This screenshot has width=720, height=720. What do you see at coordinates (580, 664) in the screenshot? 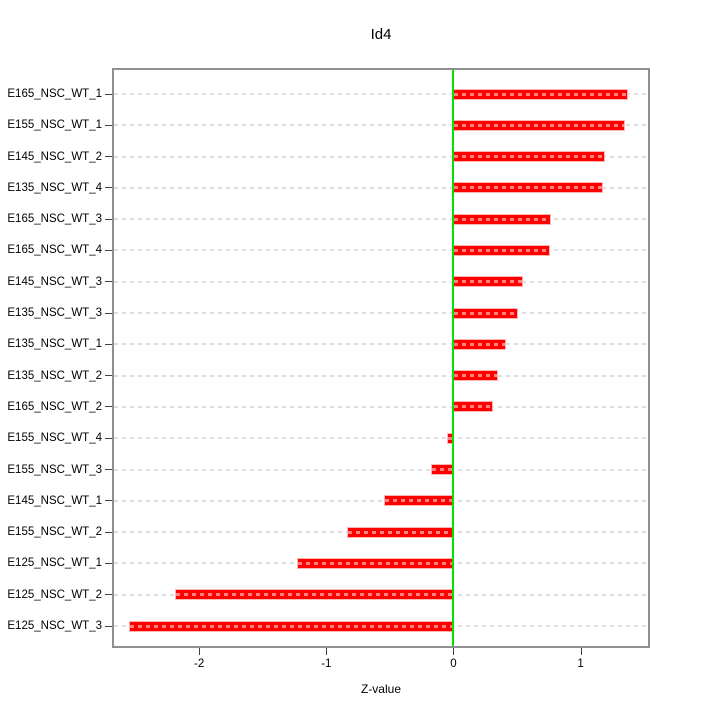
I see `x-tick-label: 1` at bounding box center [580, 664].